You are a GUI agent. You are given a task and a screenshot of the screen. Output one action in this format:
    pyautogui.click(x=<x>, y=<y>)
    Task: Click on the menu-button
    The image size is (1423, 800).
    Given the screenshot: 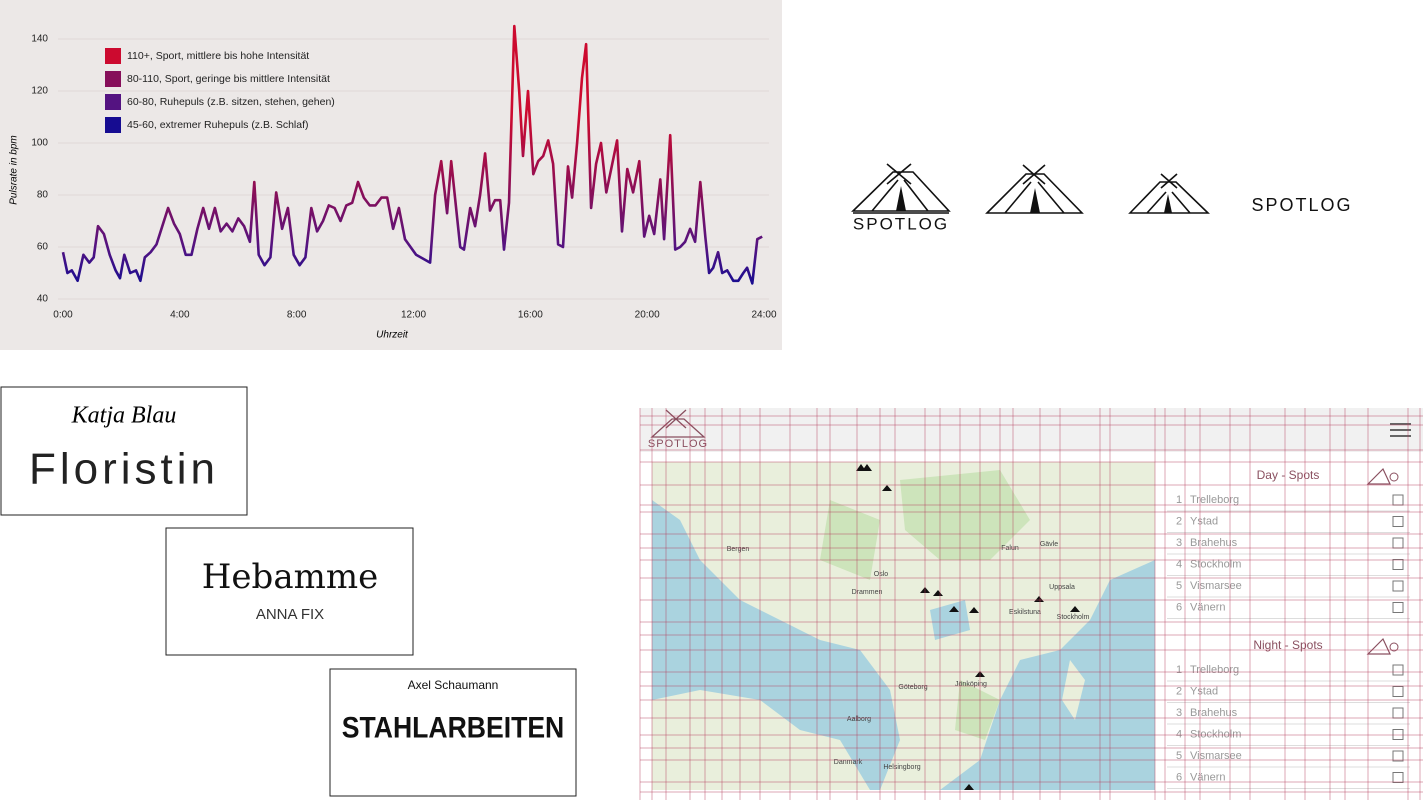 What is the action you would take?
    pyautogui.click(x=1400, y=430)
    